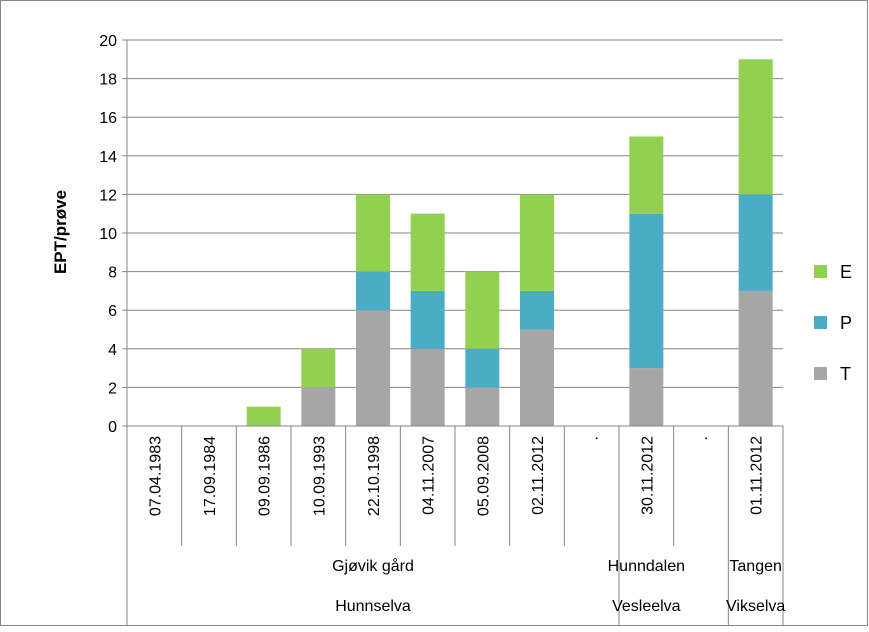 This screenshot has height=632, width=869. Describe the element at coordinates (319, 476) in the screenshot. I see `x-category-label: 10.09.1993` at that location.